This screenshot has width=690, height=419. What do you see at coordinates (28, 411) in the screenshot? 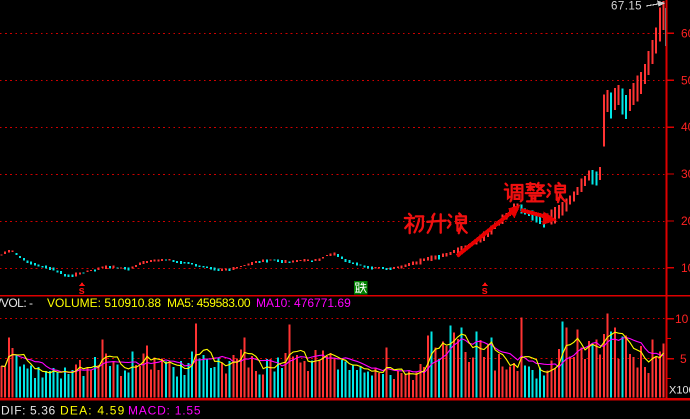
I see `svg-text: DIF: 5.36` at bounding box center [28, 411].